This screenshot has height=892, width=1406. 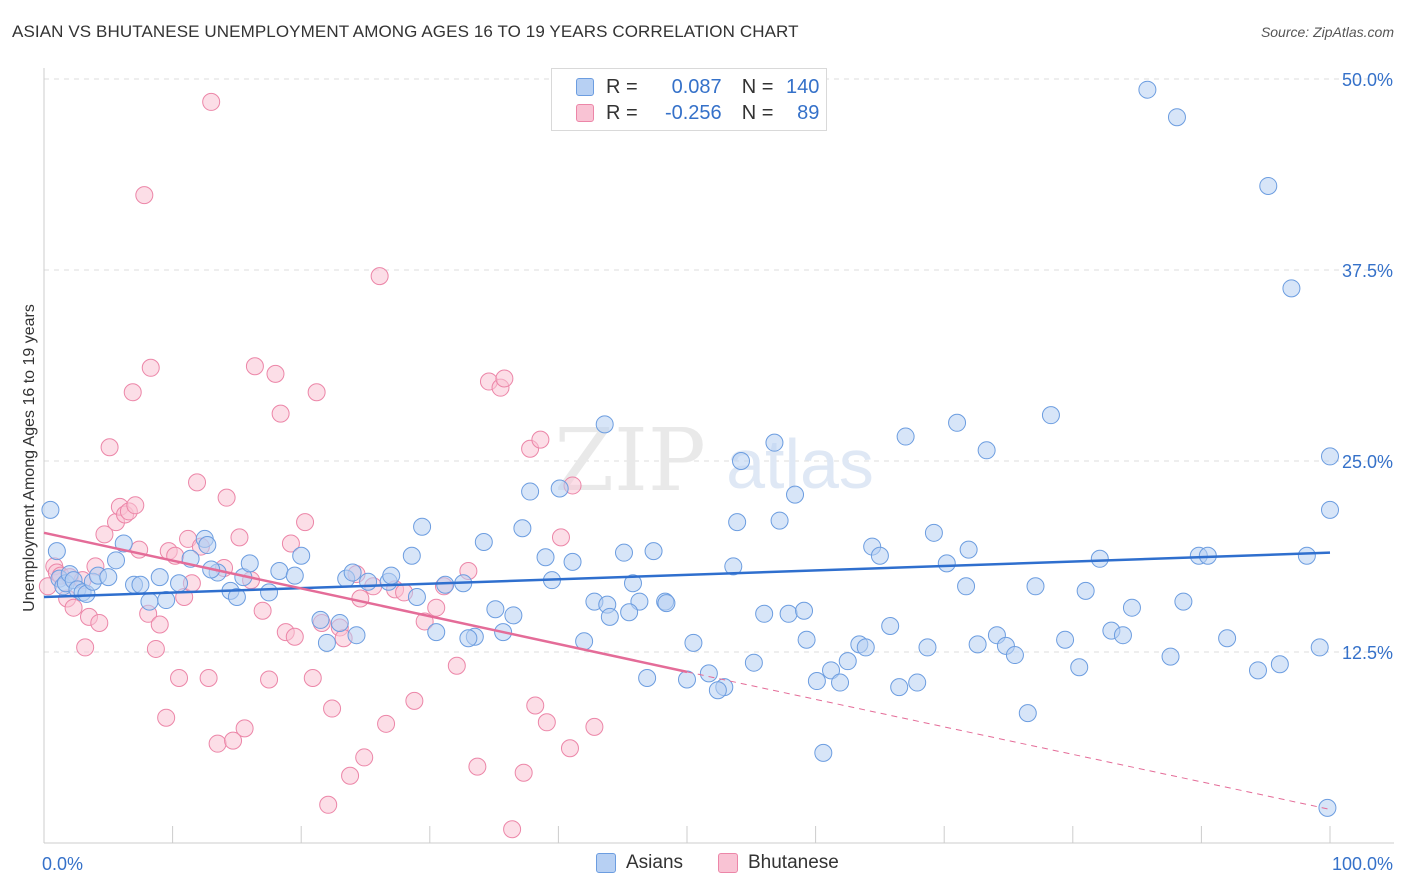 I want to click on legend-row-bhutanese: R = -0.256 N = 89, so click(x=697, y=113).